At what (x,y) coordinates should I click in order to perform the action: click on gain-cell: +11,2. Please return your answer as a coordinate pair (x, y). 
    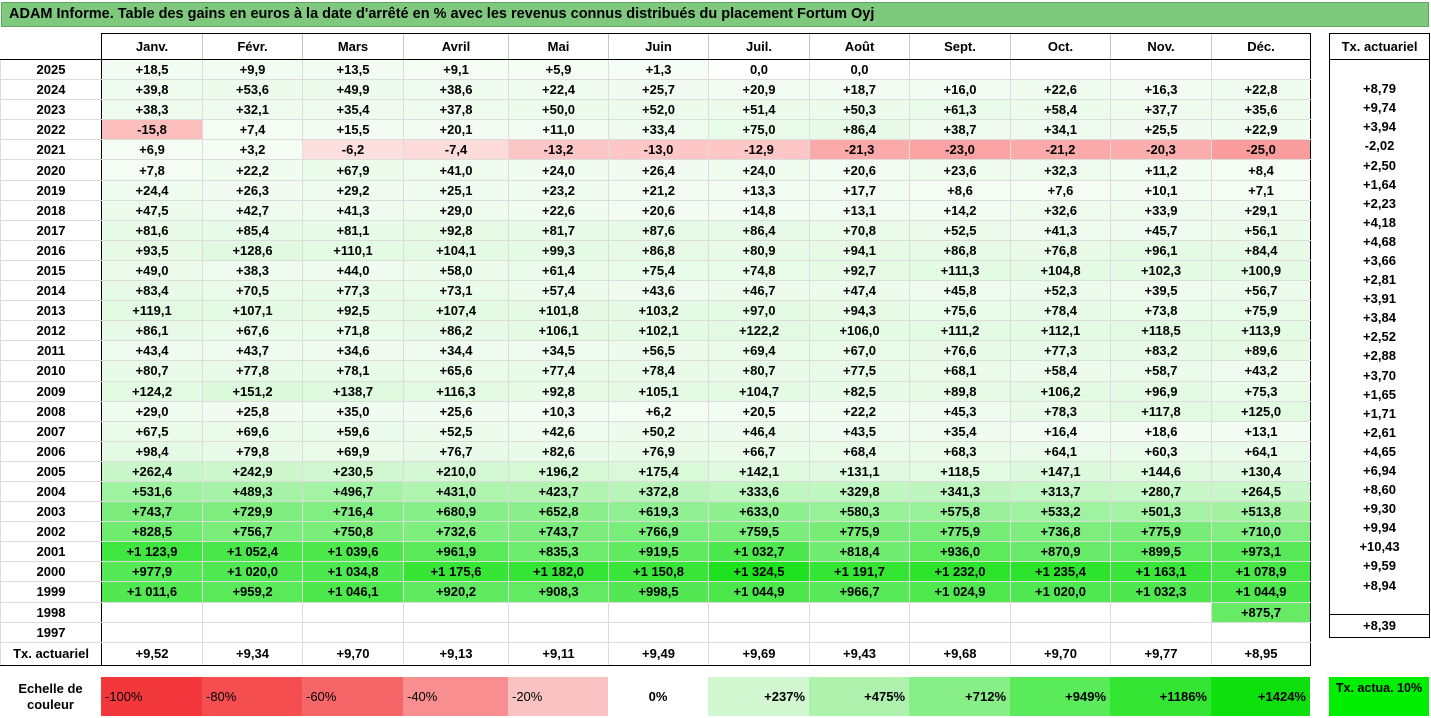
    Looking at the image, I should click on (1161, 170).